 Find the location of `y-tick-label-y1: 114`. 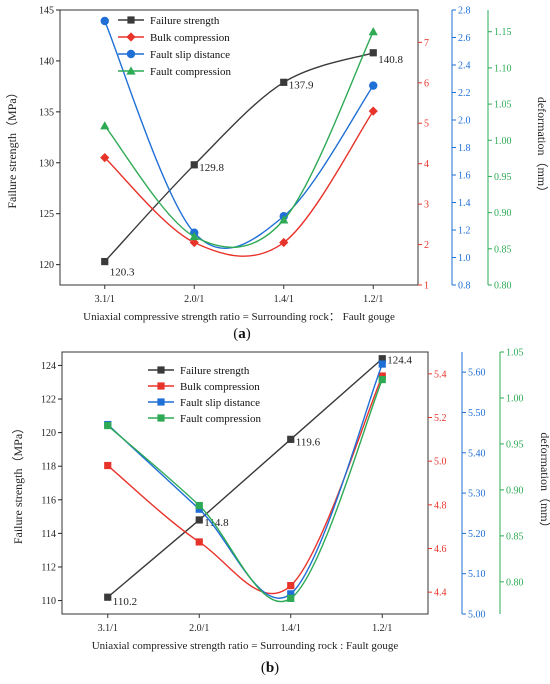

y-tick-label-y1: 114 is located at coordinates (48, 534).